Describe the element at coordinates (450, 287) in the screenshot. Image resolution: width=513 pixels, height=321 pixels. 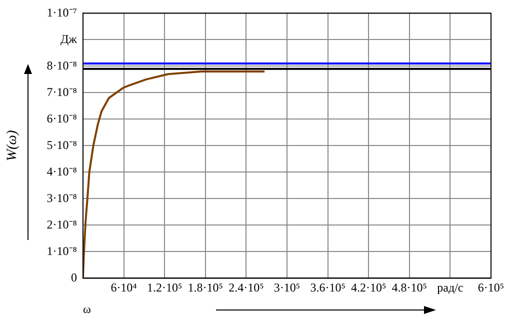
I see `x-tick-label: рад/с` at that location.